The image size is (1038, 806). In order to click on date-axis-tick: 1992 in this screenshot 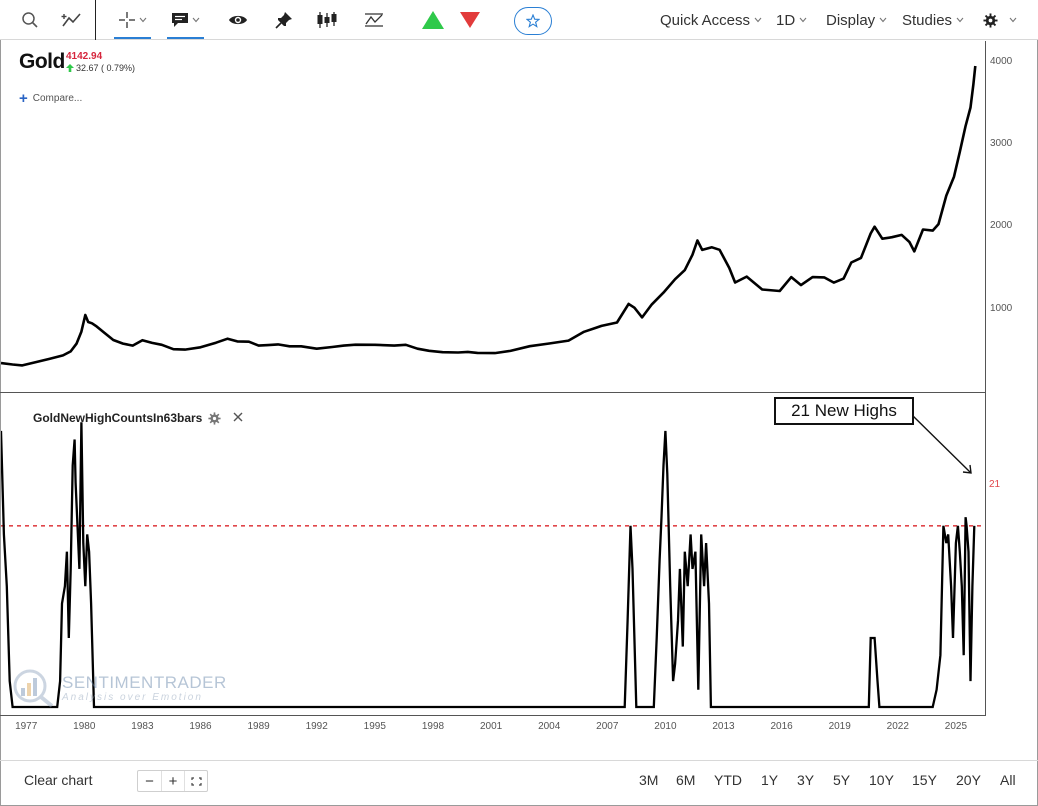, I will do `click(316, 726)`.